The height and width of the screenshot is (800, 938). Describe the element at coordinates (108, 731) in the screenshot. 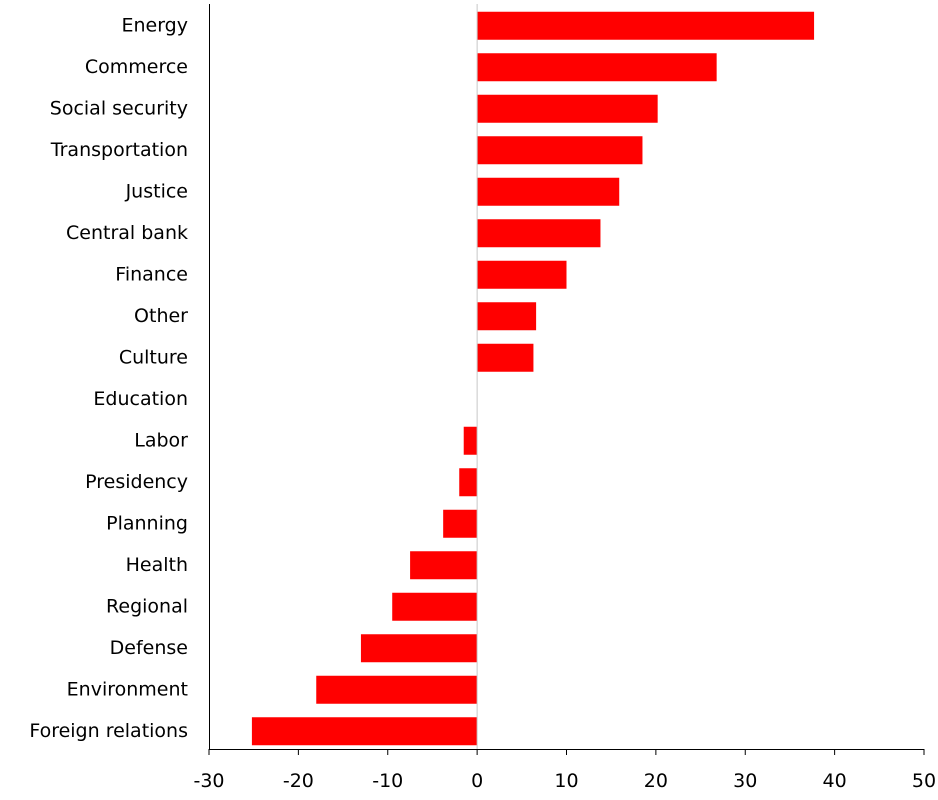

I see `category-label: Foreign relations` at that location.